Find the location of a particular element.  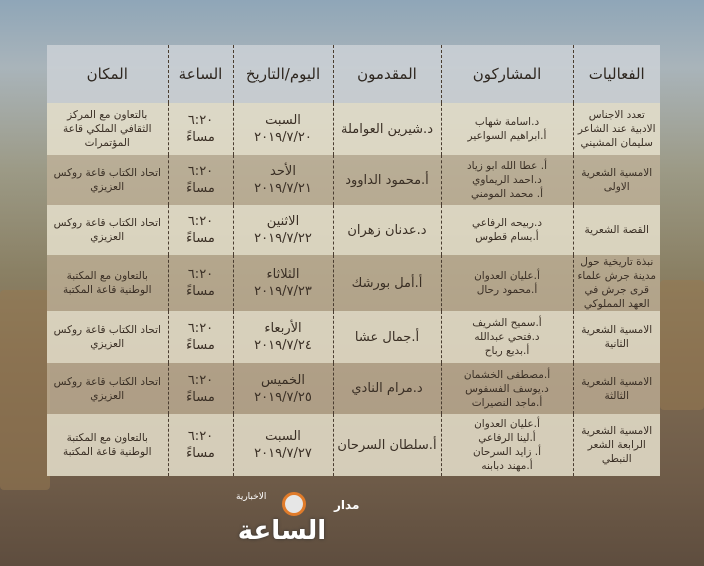

header-presenter: المقدمون is located at coordinates (386, 74).